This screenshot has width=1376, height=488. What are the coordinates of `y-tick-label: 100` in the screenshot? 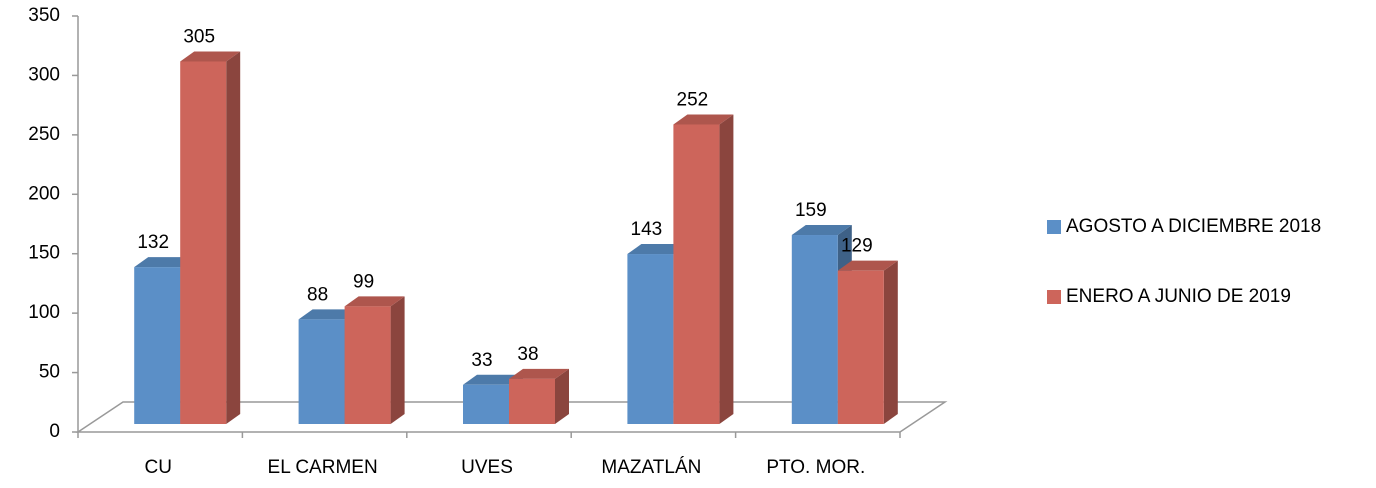 It's located at (44, 312).